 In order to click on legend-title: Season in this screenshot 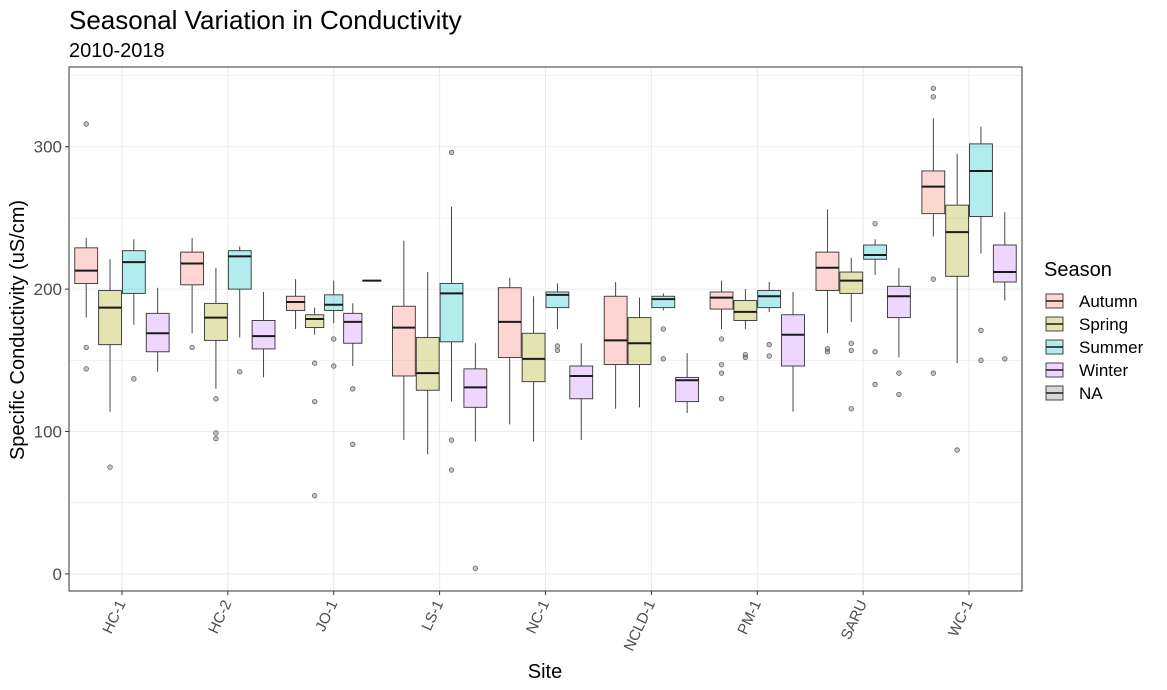, I will do `click(1078, 270)`.